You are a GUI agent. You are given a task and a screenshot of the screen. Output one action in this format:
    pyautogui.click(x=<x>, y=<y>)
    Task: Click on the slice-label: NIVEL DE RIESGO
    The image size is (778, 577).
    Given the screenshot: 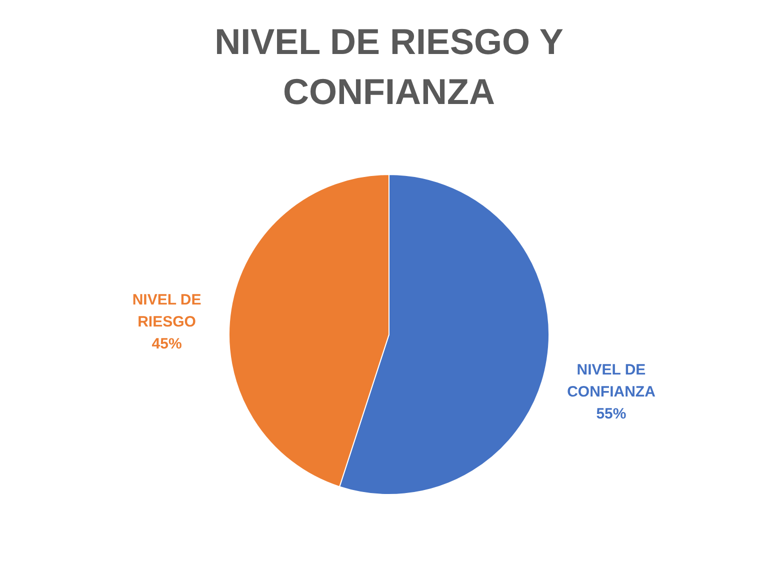 What is the action you would take?
    pyautogui.click(x=167, y=310)
    